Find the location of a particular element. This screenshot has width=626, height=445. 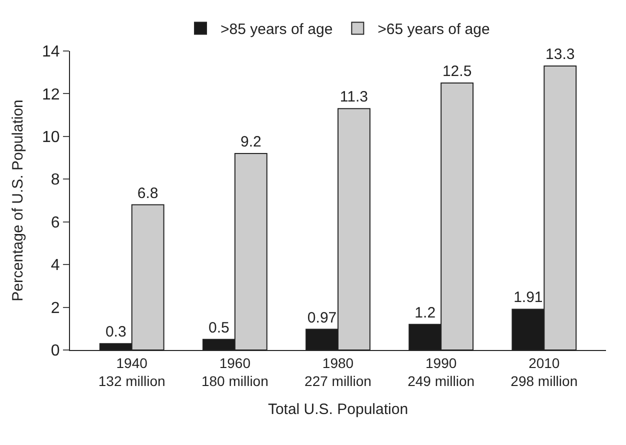

data-label: 1.91 is located at coordinates (528, 297).